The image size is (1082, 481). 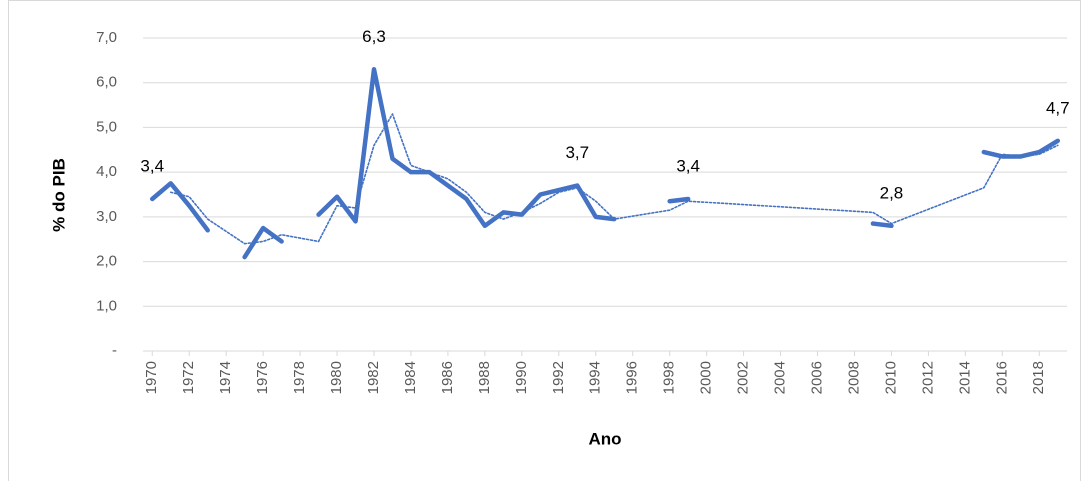 What do you see at coordinates (558, 377) in the screenshot?
I see `x-tick-label: 1992` at bounding box center [558, 377].